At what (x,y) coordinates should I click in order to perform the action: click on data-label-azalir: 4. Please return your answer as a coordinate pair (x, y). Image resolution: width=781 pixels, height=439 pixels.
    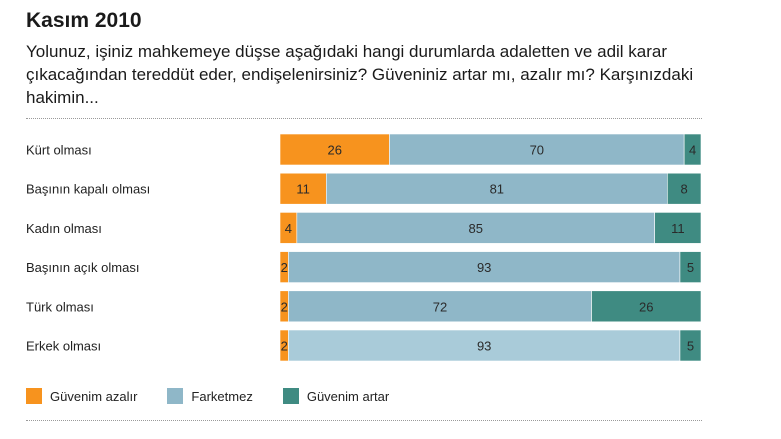
    Looking at the image, I should click on (288, 228).